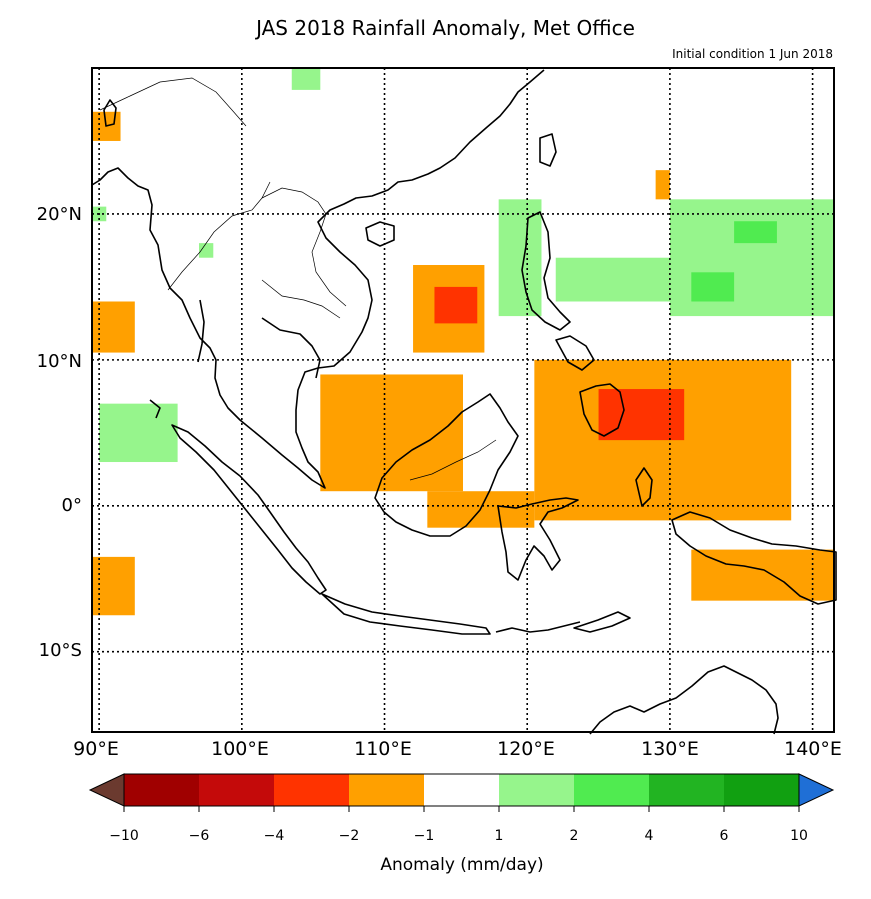 Image resolution: width=871 pixels, height=899 pixels. I want to click on colorbar-tick: −6, so click(199, 836).